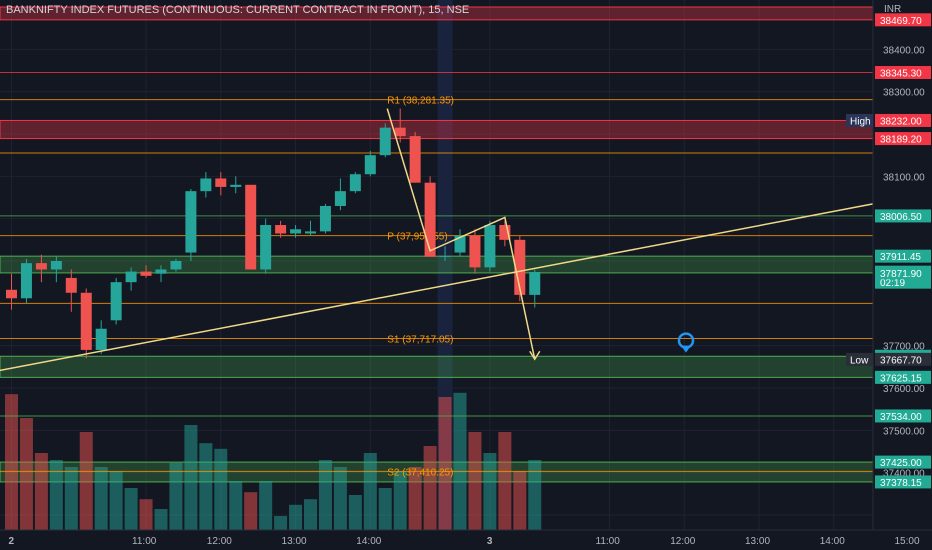 Image resolution: width=932 pixels, height=550 pixels. What do you see at coordinates (904, 347) in the screenshot?
I see `y-tick-label: 37700.00` at bounding box center [904, 347].